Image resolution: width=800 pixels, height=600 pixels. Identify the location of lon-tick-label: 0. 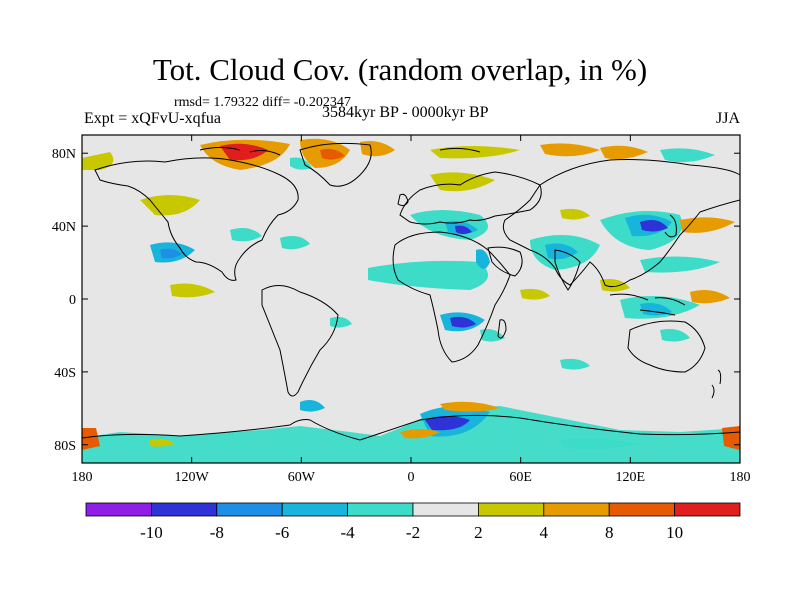
(411, 477).